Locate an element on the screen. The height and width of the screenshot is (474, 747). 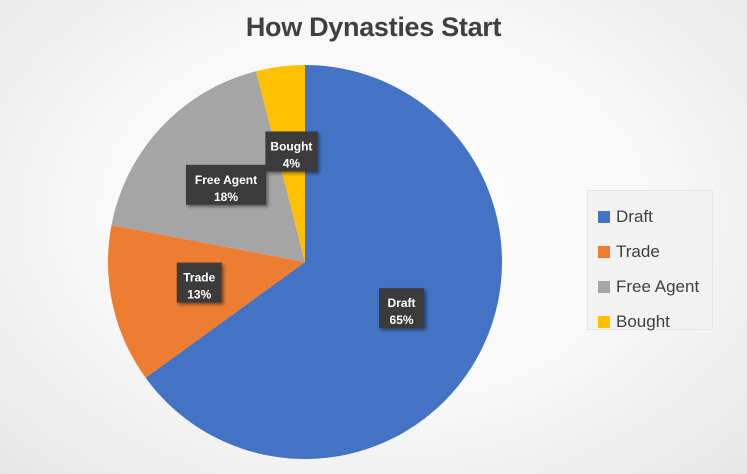
data-label-draft: Draft 65% is located at coordinates (402, 308).